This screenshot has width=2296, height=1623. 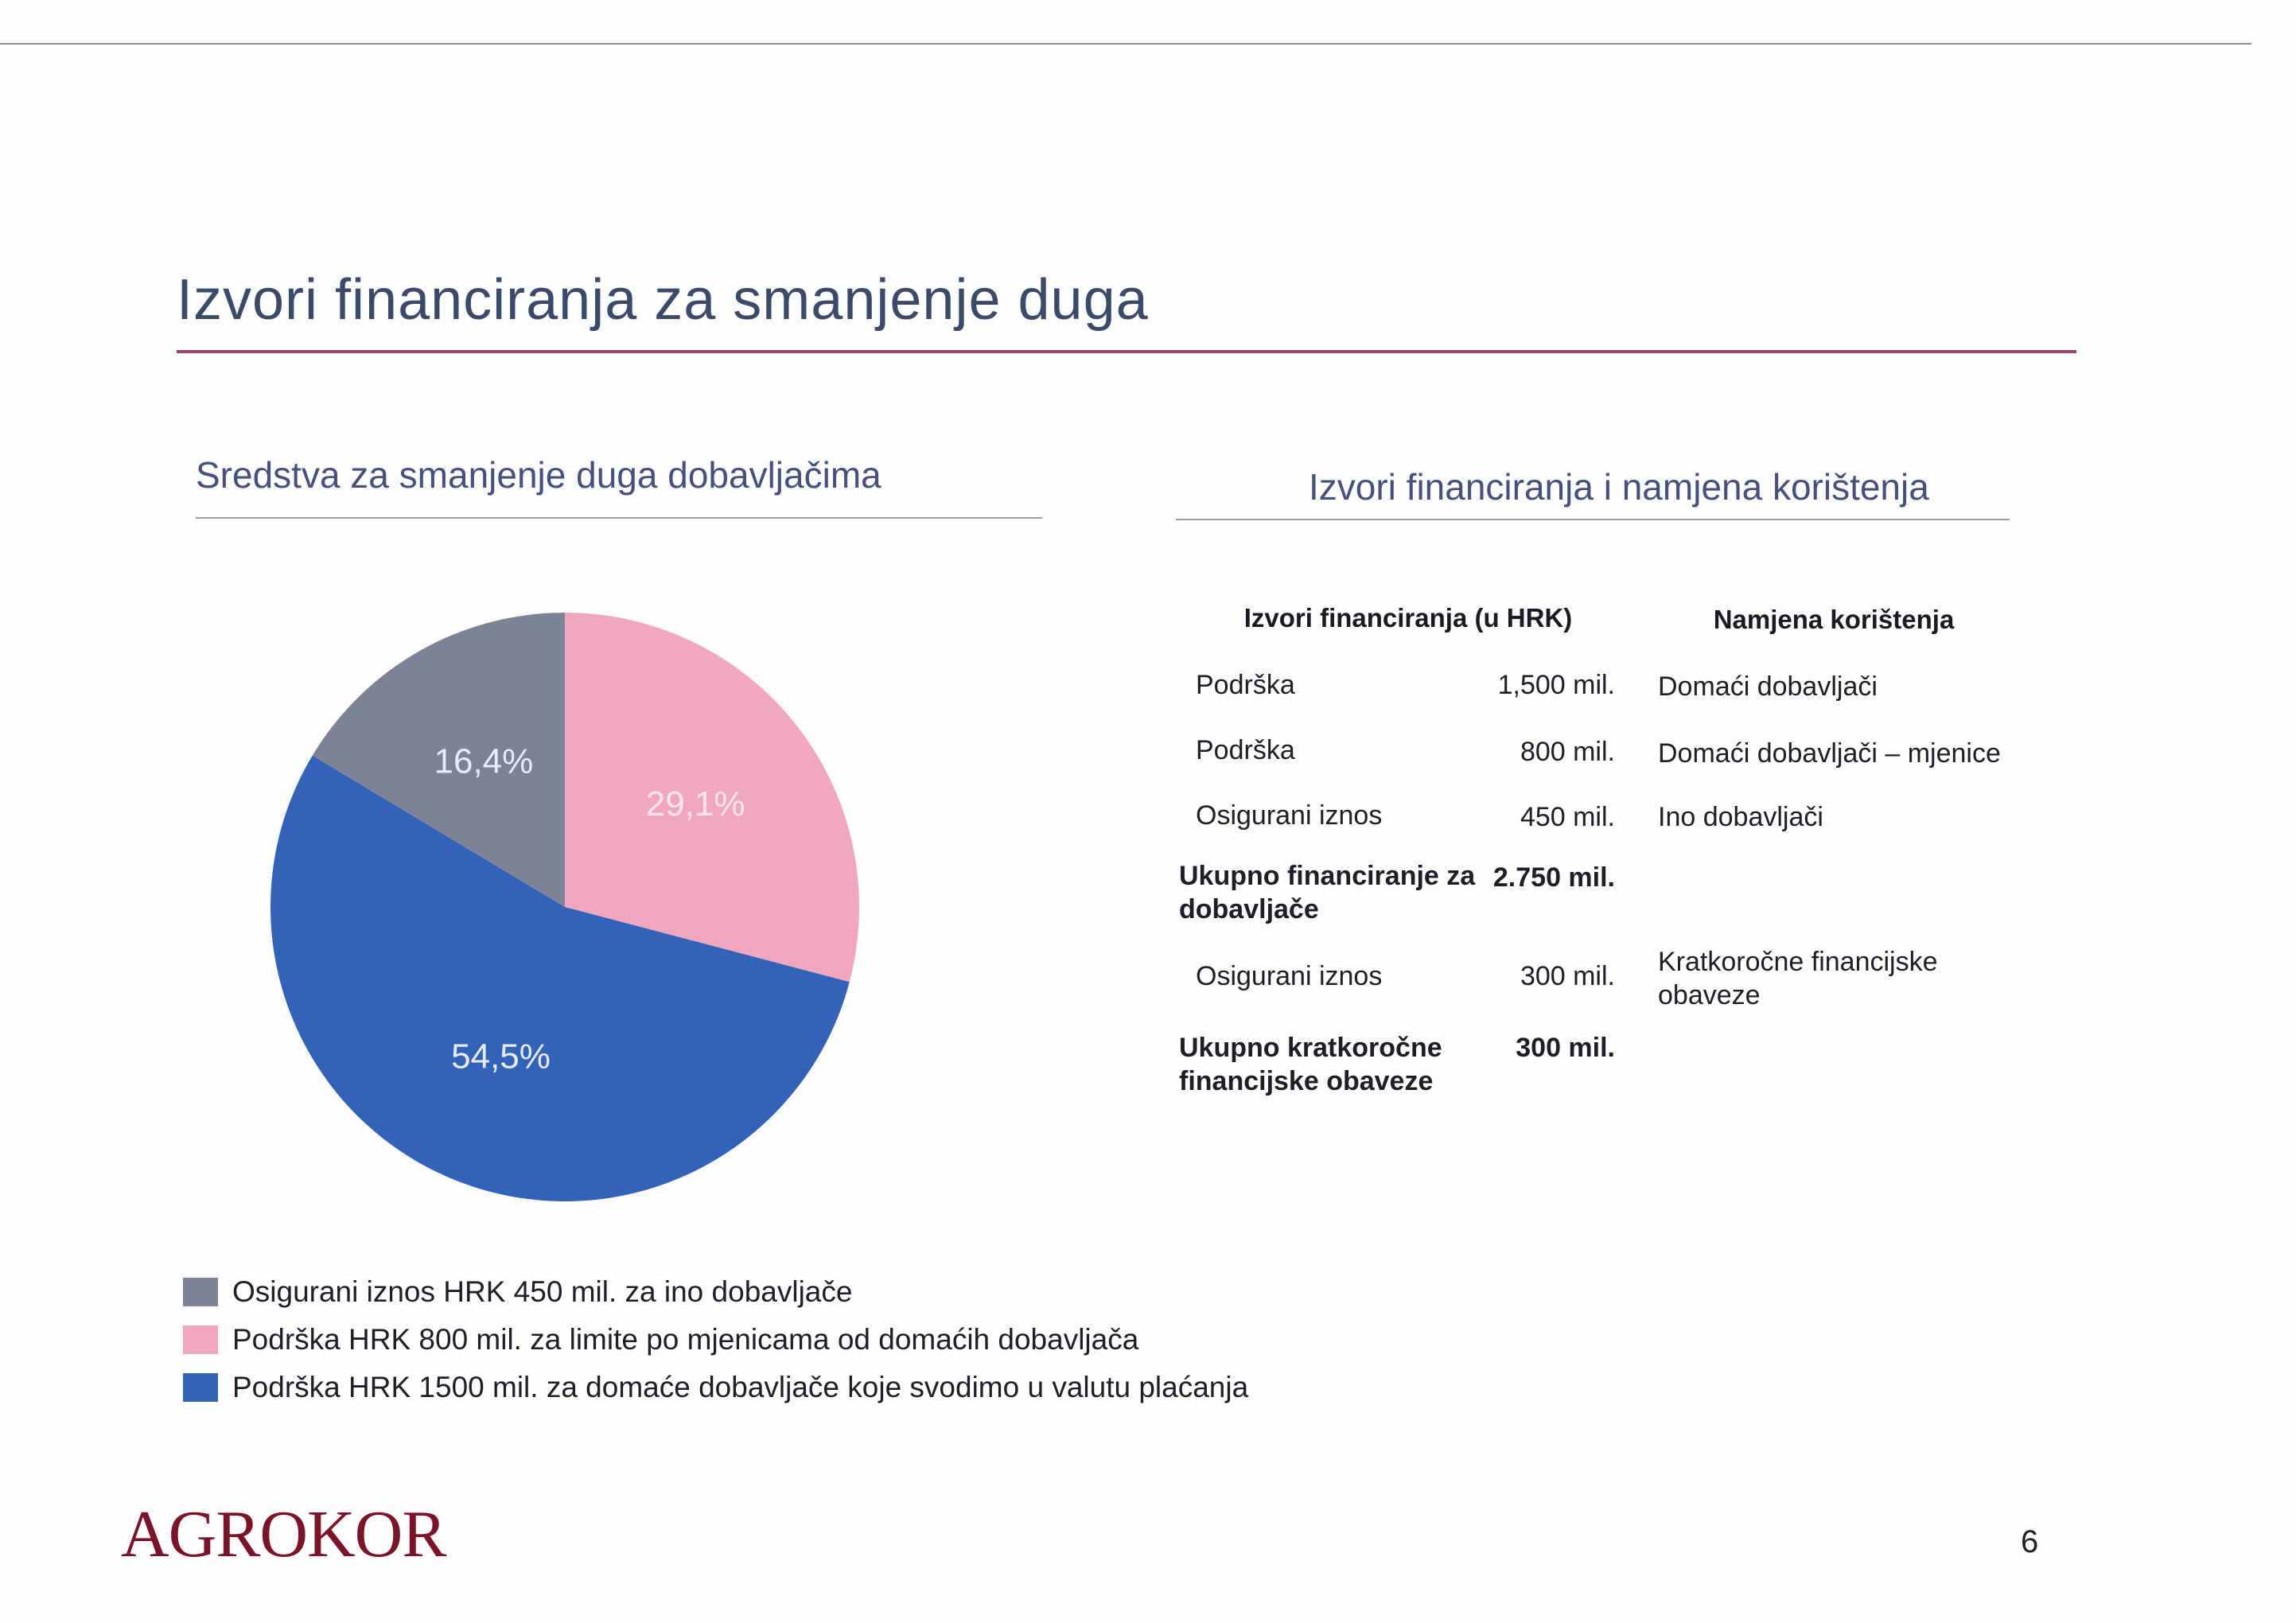 I want to click on table-section-rule, so click(x=1593, y=519).